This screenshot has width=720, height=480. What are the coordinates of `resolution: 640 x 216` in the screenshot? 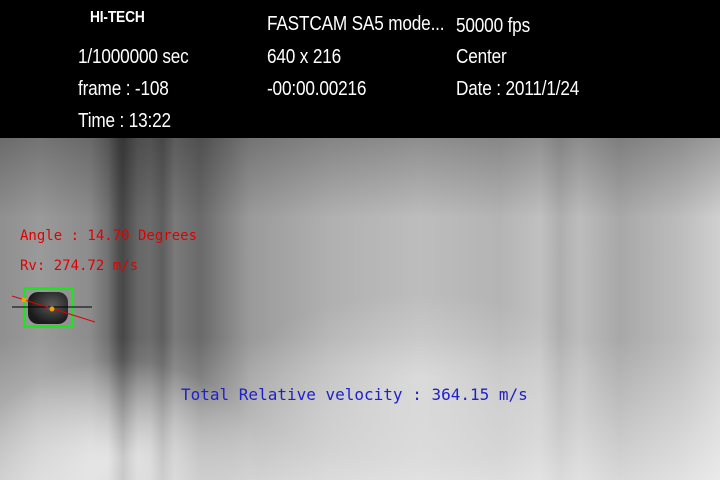 It's located at (304, 57).